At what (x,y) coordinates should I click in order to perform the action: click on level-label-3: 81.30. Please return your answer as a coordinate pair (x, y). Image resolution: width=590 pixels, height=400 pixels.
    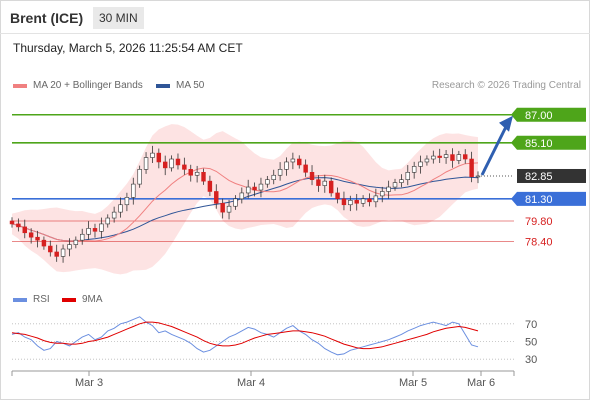
    Looking at the image, I should click on (539, 200).